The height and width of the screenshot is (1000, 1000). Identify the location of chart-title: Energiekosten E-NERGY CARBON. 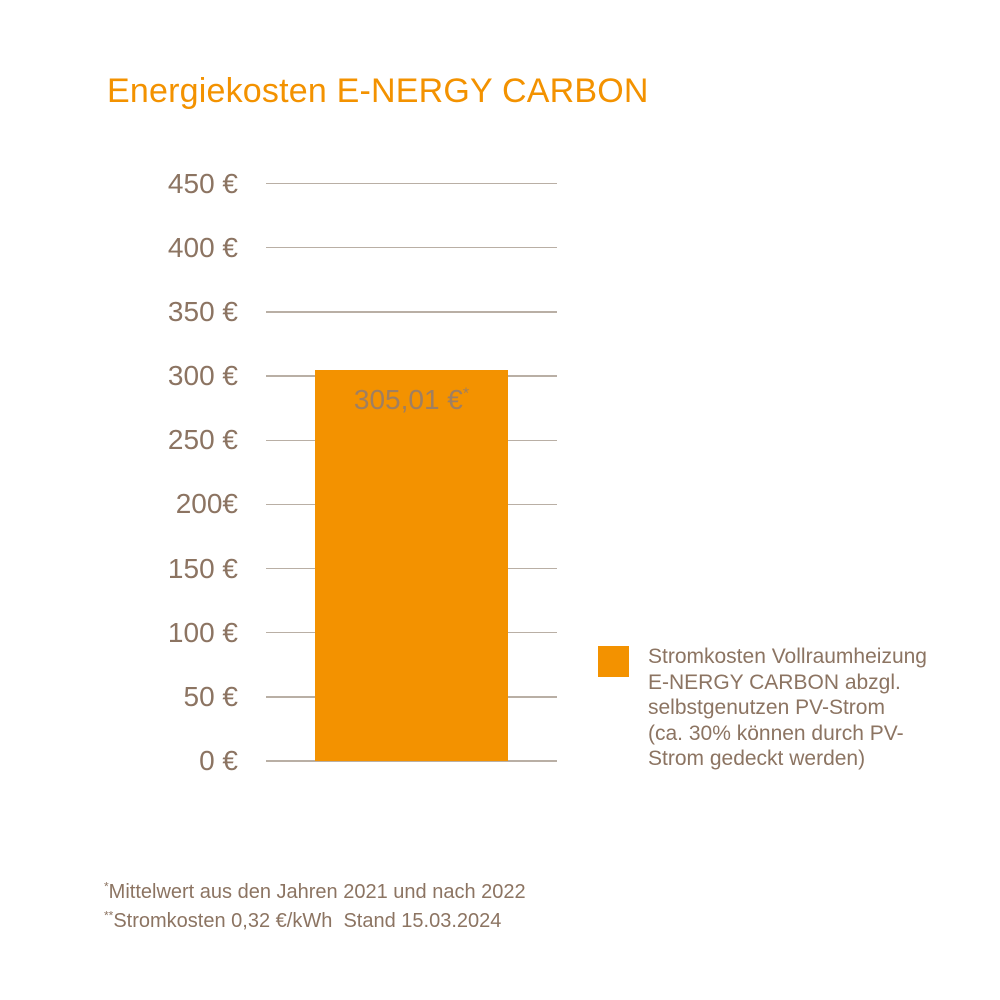
(378, 91).